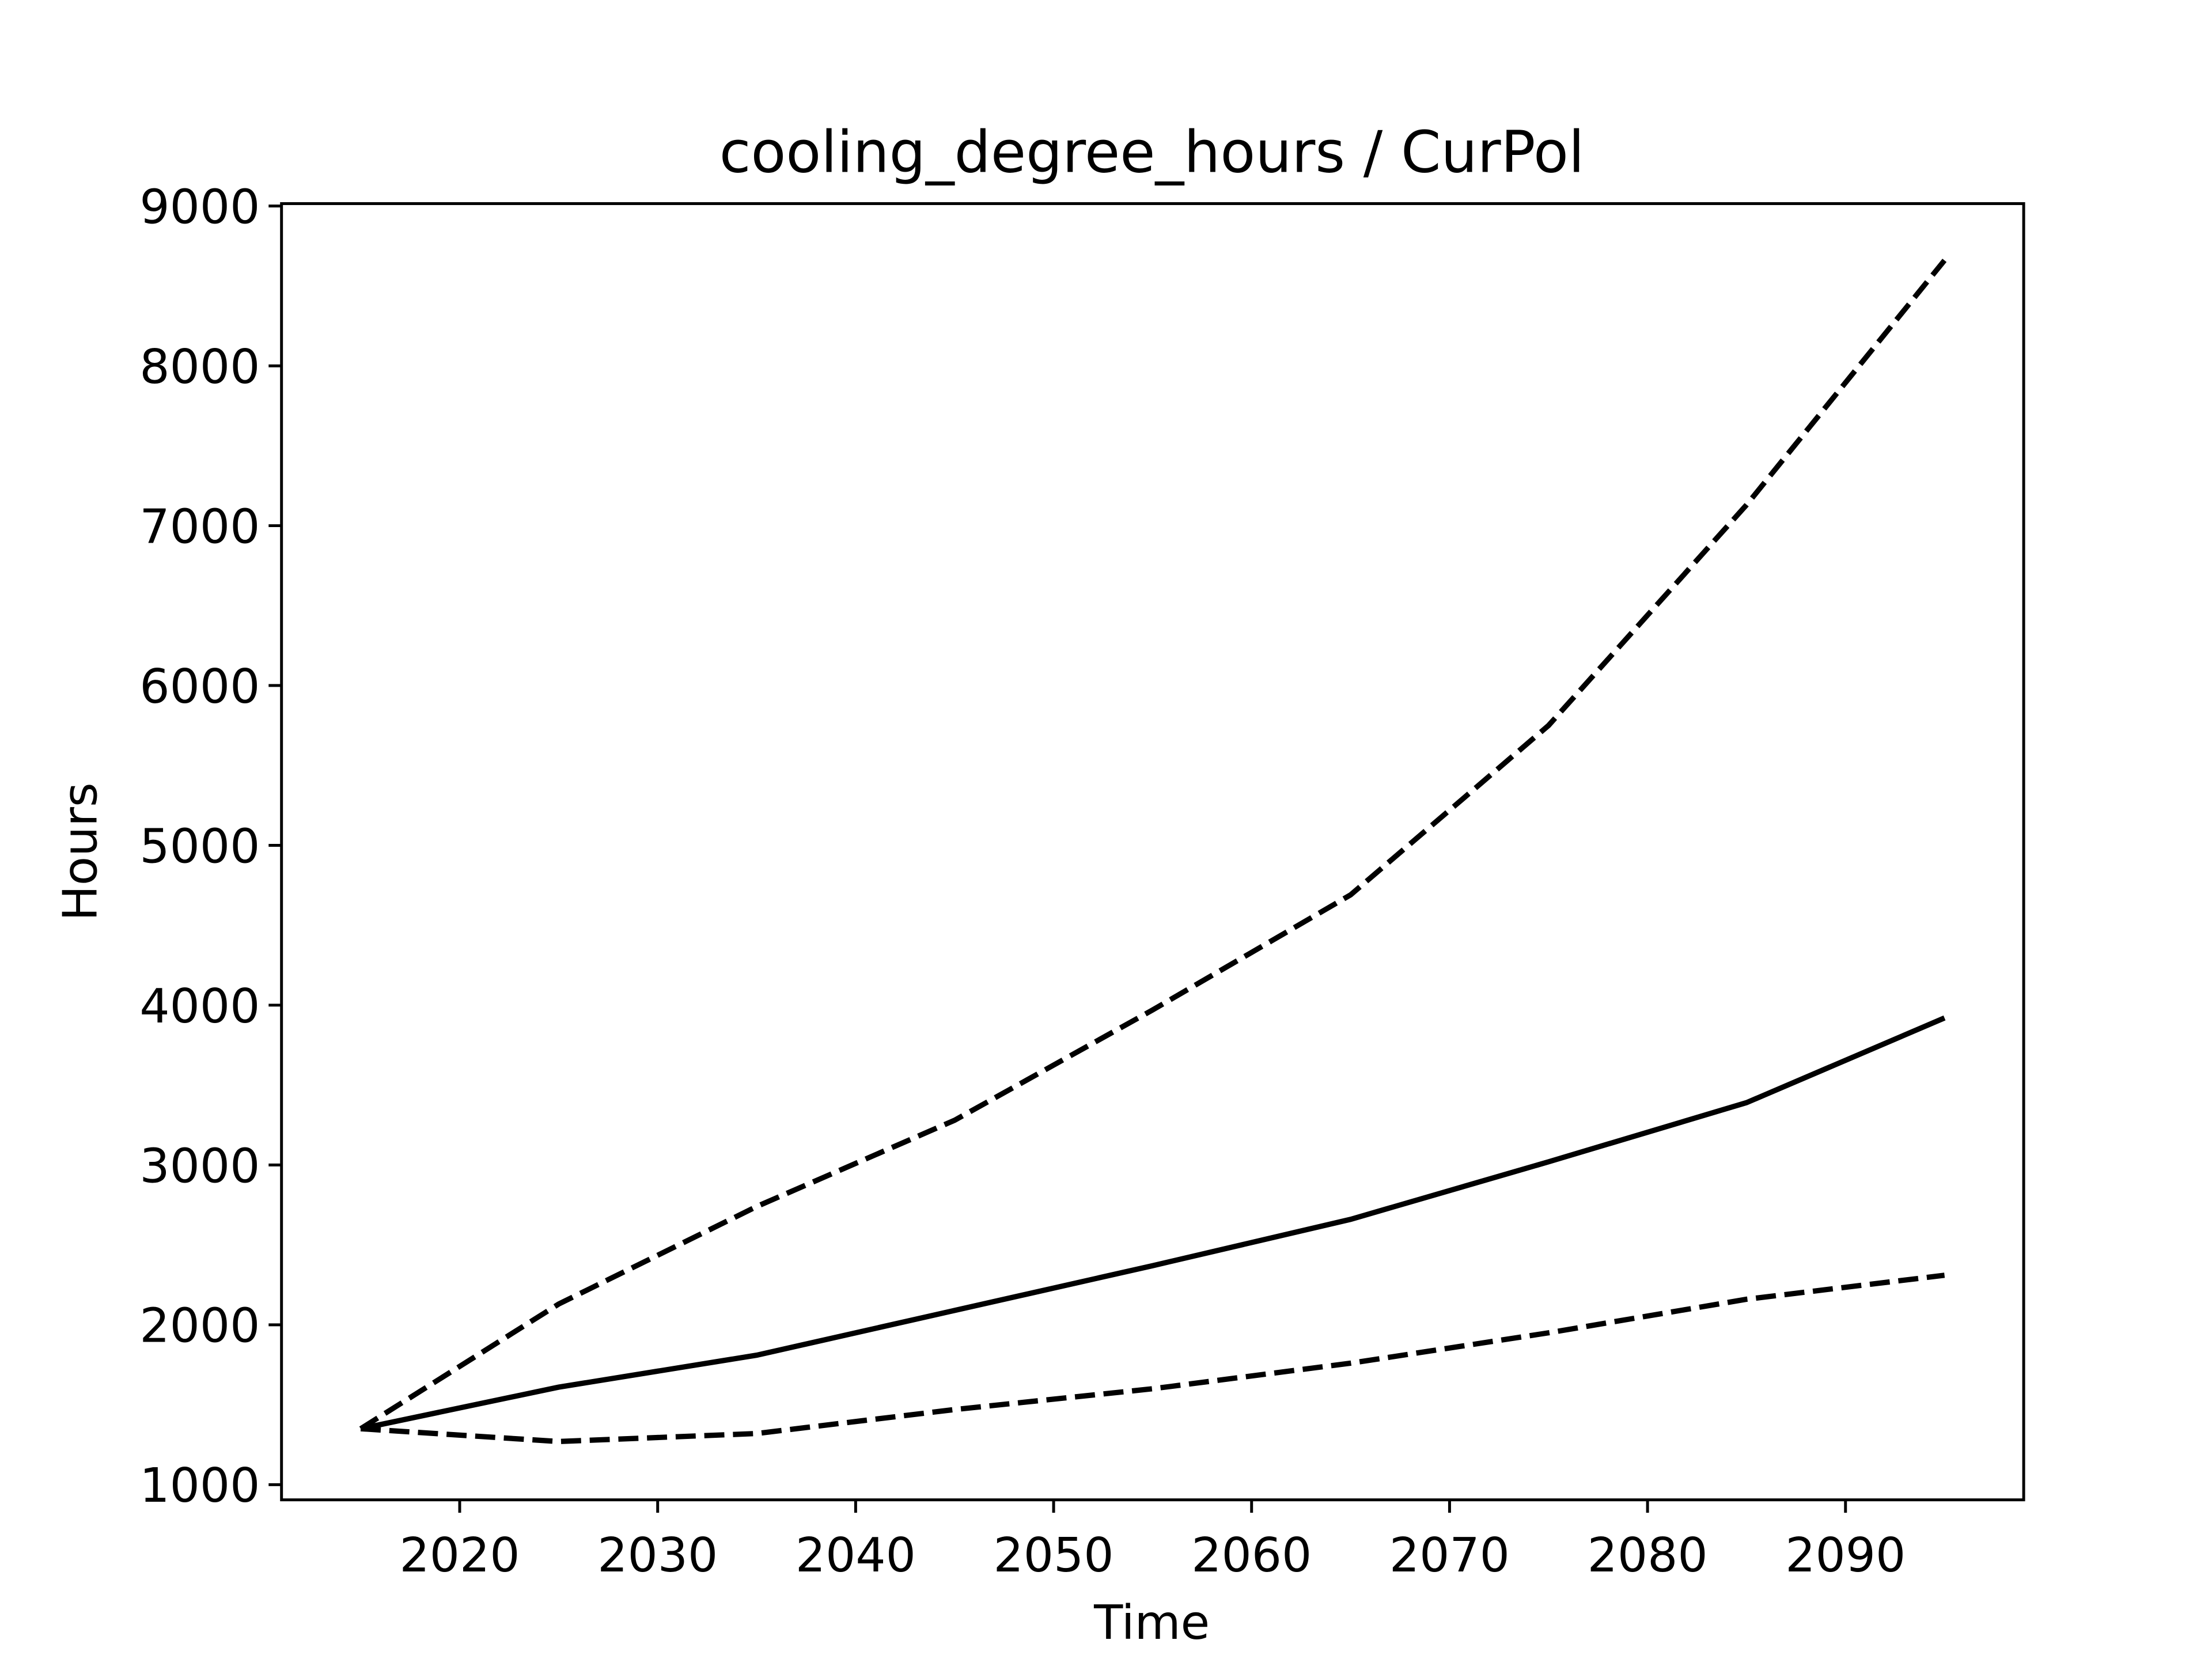  What do you see at coordinates (81, 851) in the screenshot?
I see `y-axis-label: Hours` at bounding box center [81, 851].